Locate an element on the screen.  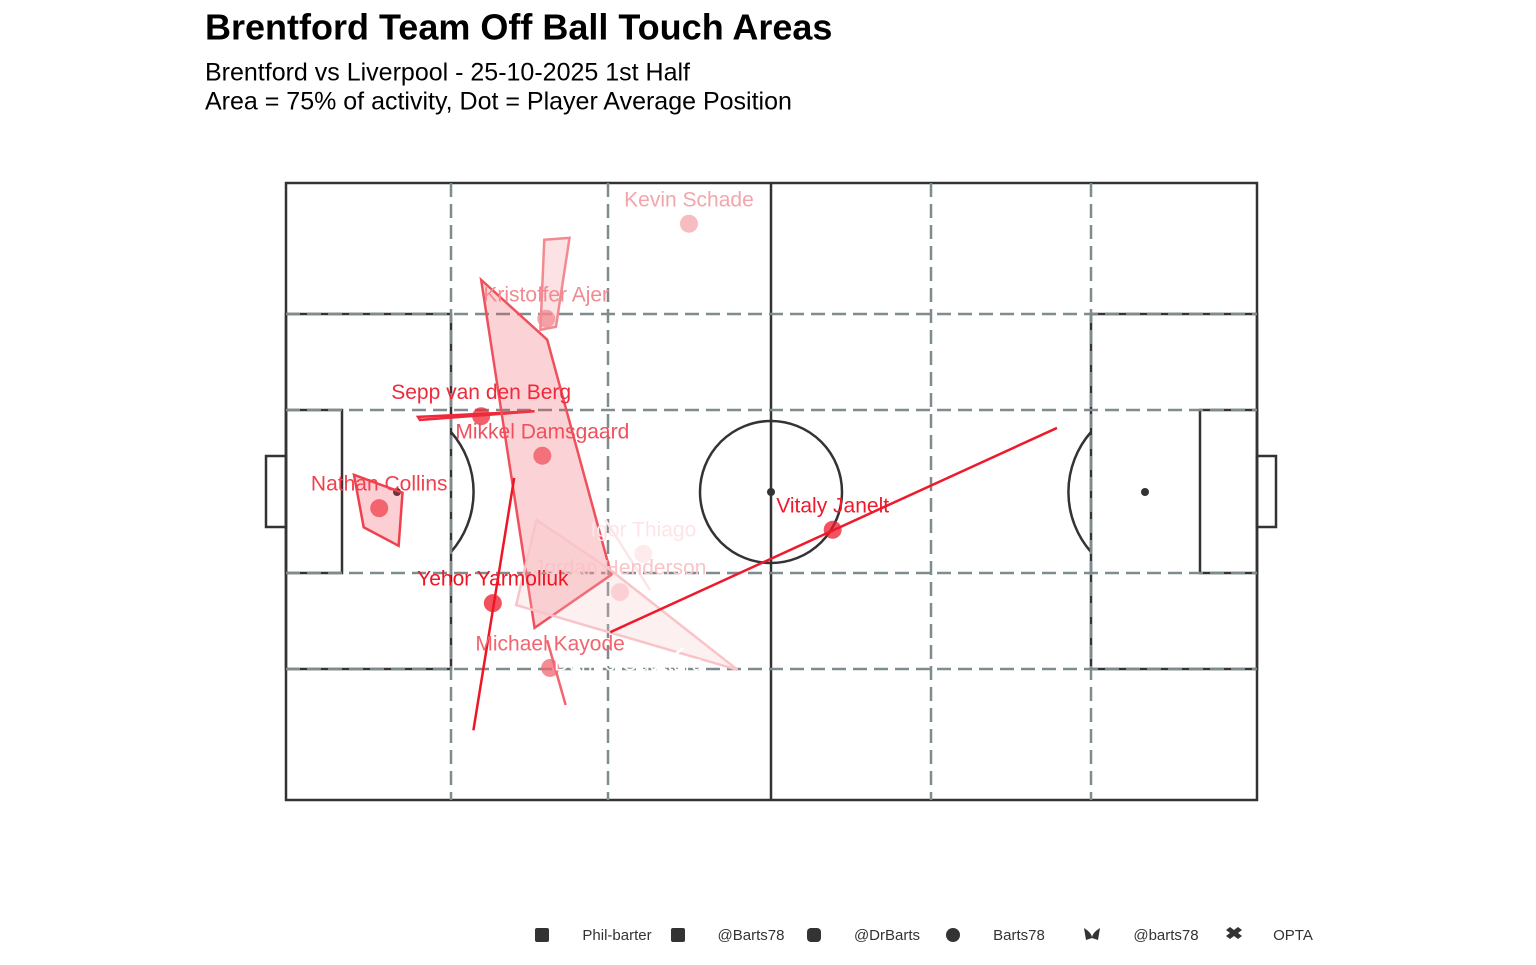
footer-text: @barts78 is located at coordinates (1165, 935).